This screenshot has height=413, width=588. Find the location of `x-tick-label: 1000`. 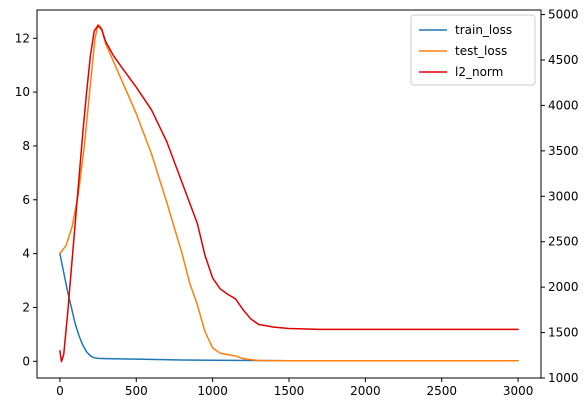

x-tick-label: 1000 is located at coordinates (212, 391).